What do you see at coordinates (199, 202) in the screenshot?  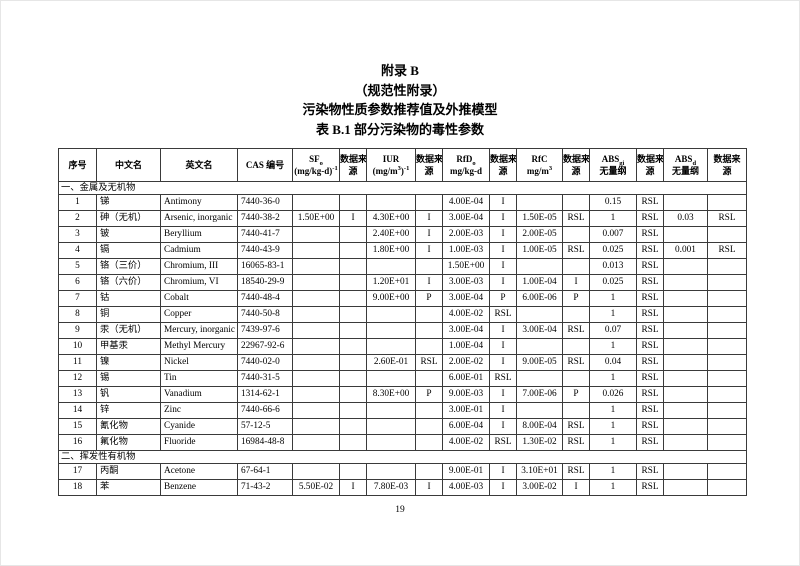 I see `table-cell: Antimony` at bounding box center [199, 202].